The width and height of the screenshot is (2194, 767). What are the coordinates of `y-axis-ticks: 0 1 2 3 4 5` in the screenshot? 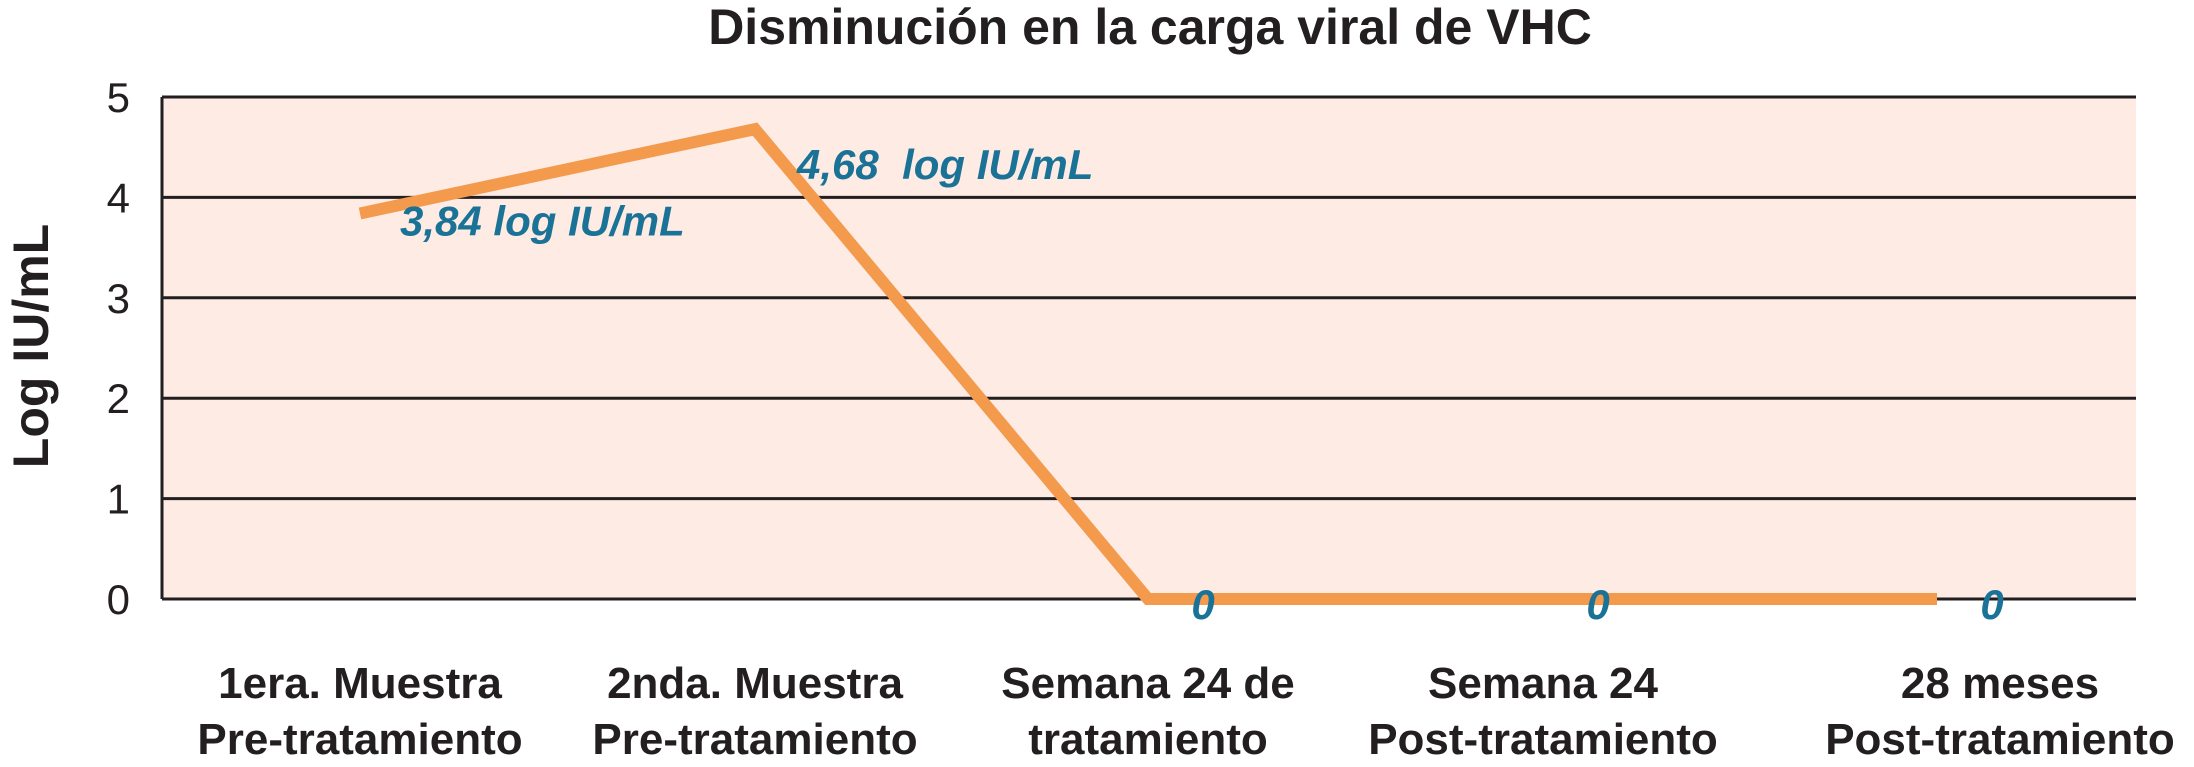 It's located at (118, 348).